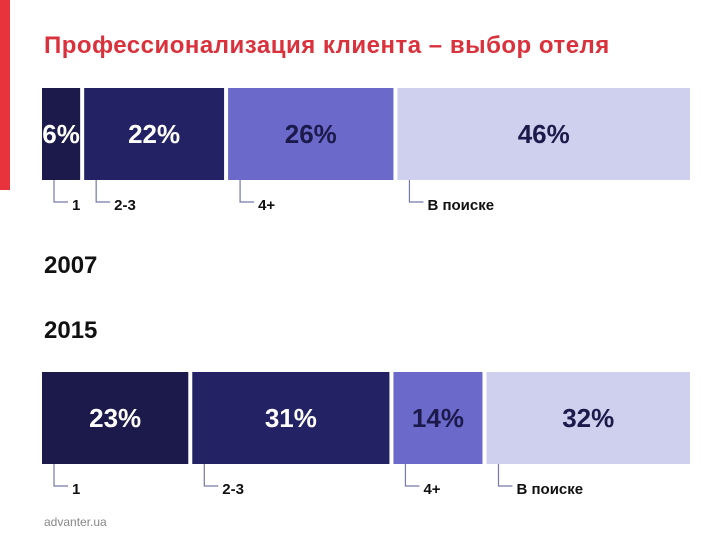 The height and width of the screenshot is (540, 720). I want to click on bracket-2015-В поиске, so click(505, 475).